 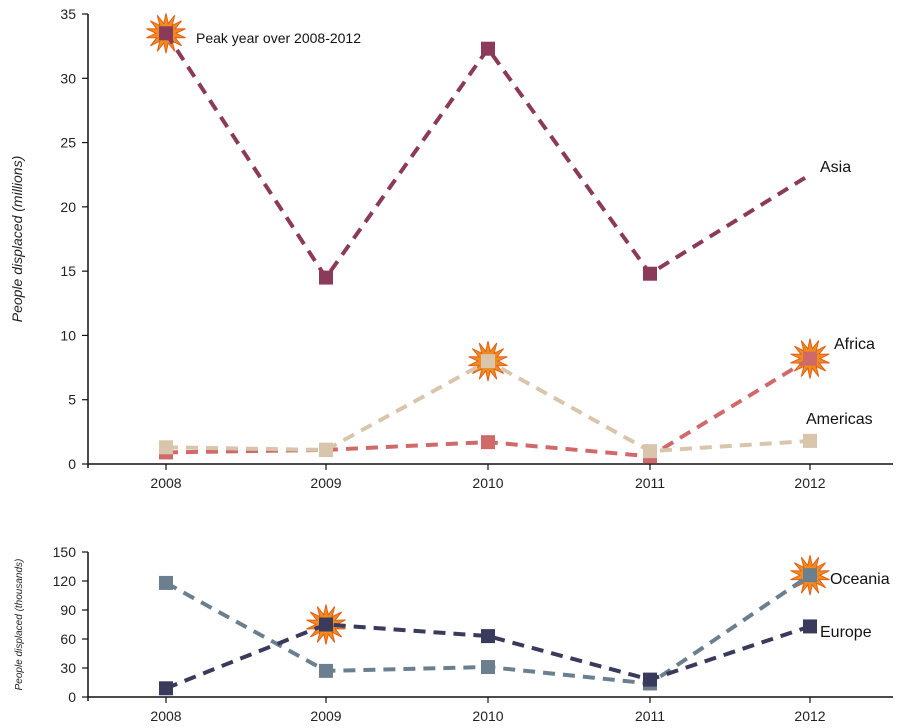 What do you see at coordinates (68, 271) in the screenshot?
I see `y-tick-label: 15` at bounding box center [68, 271].